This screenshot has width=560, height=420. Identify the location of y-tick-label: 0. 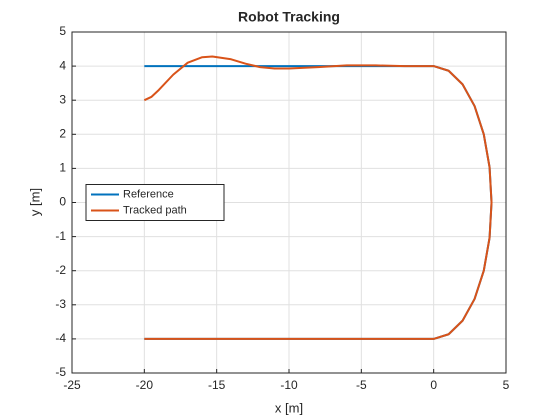
(62, 202).